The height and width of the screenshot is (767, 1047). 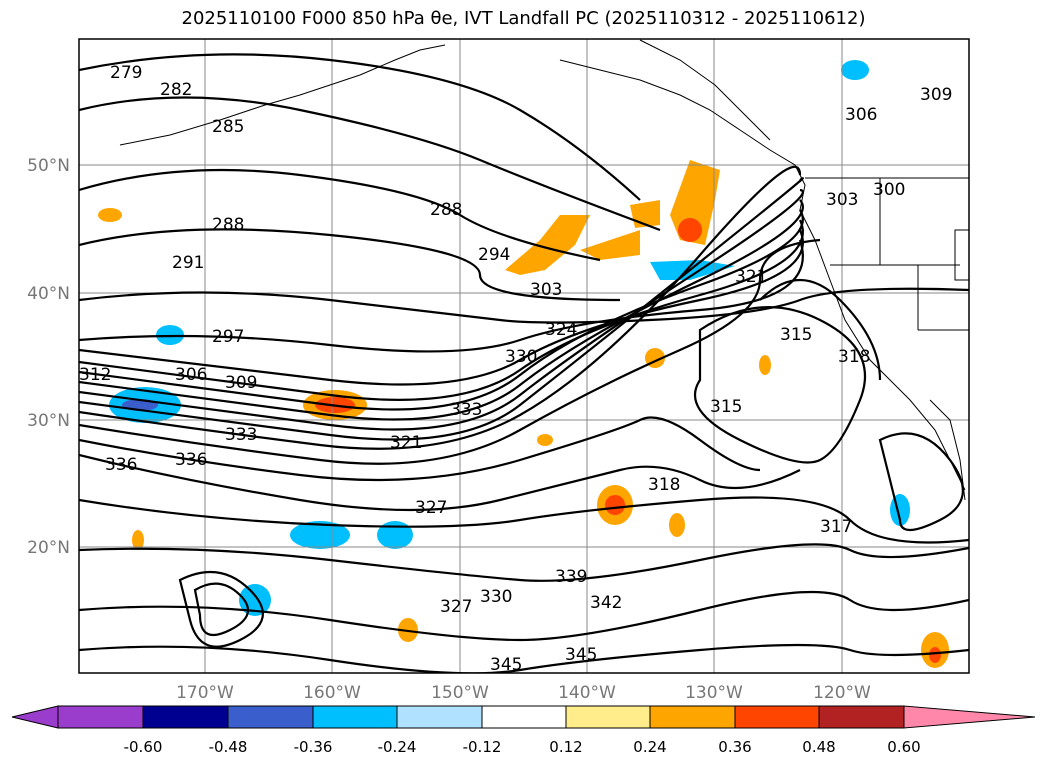 What do you see at coordinates (460, 693) in the screenshot?
I see `lon-label: 150°W` at bounding box center [460, 693].